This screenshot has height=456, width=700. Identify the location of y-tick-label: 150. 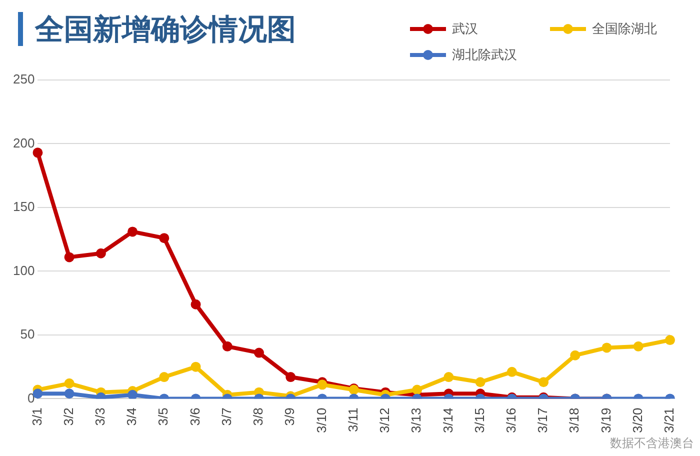
(23, 206).